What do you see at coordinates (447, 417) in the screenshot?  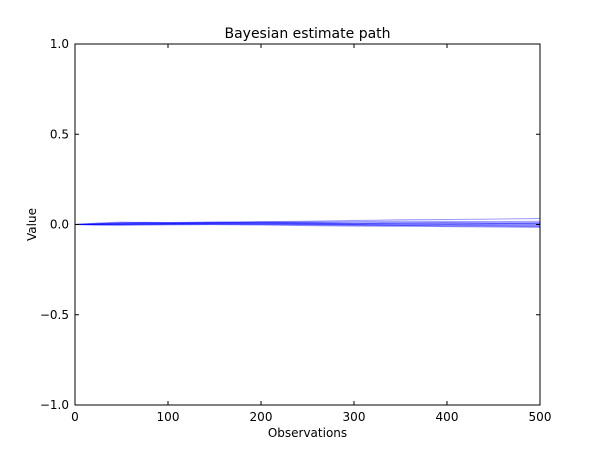 I see `x-tick-label: 400` at bounding box center [447, 417].